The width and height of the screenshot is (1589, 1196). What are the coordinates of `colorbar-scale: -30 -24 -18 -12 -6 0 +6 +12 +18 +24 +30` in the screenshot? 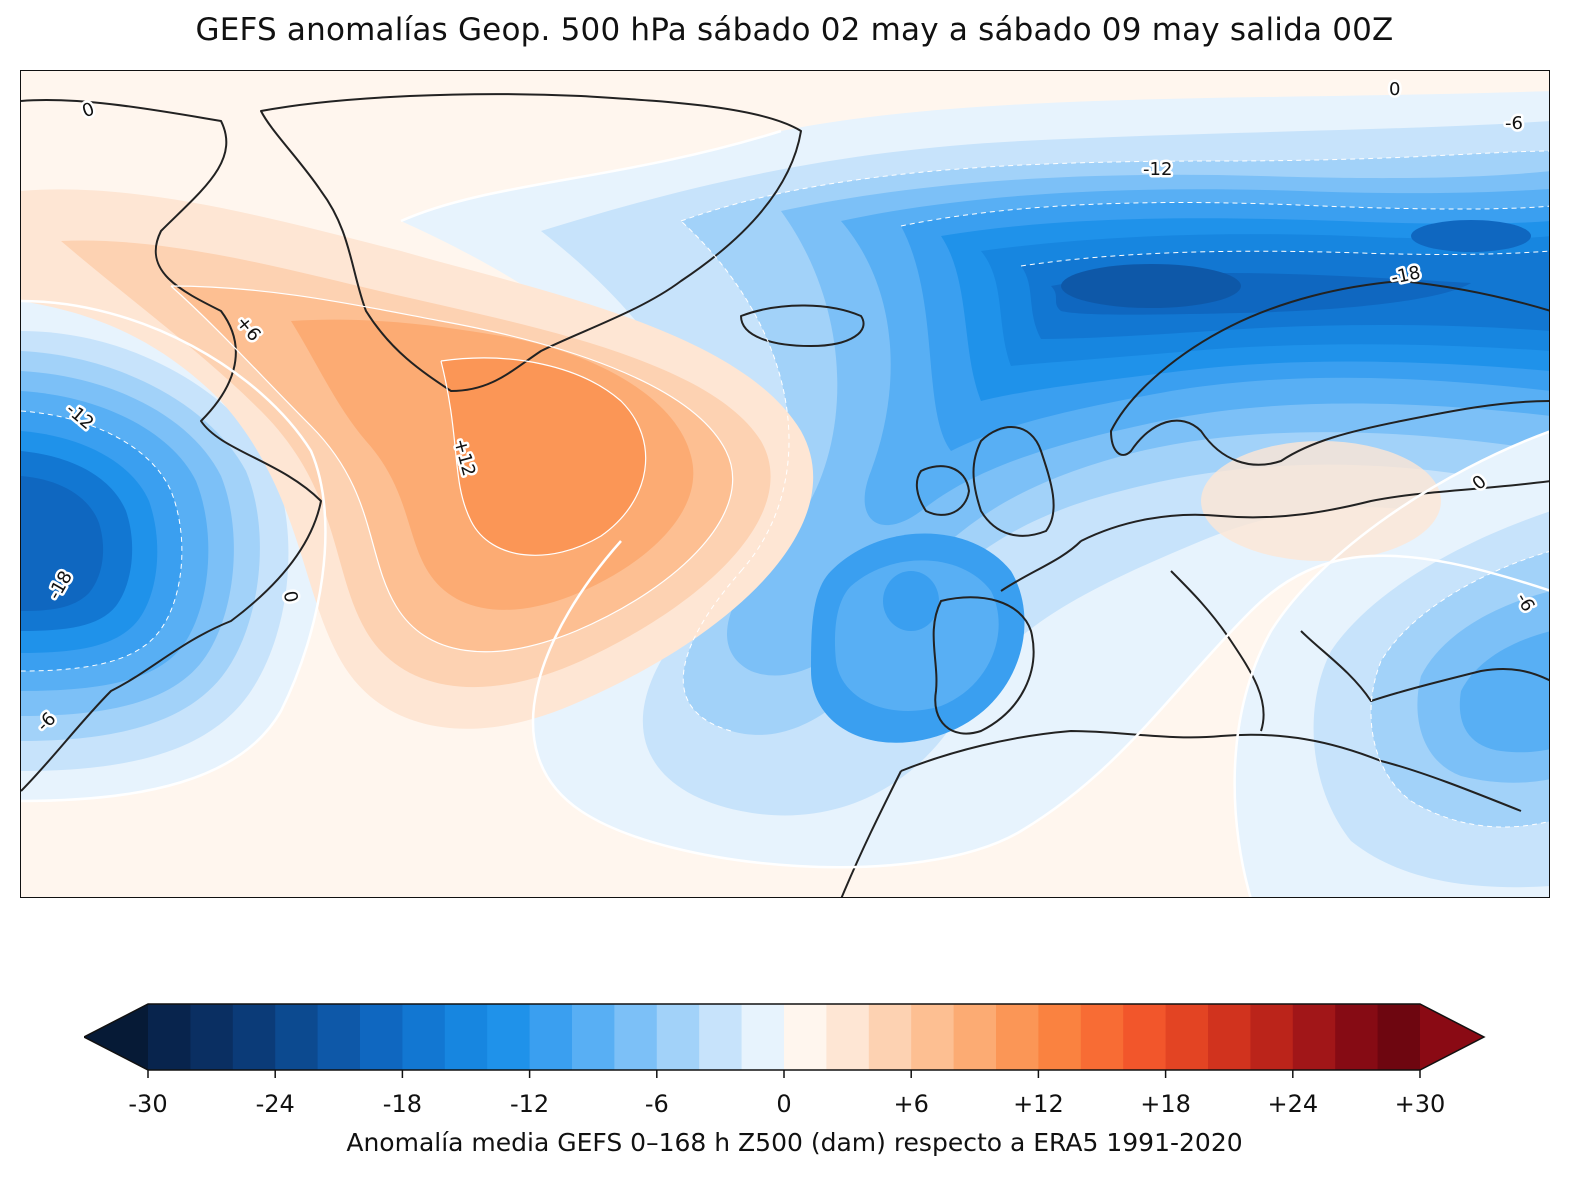 It's located at (784, 1060).